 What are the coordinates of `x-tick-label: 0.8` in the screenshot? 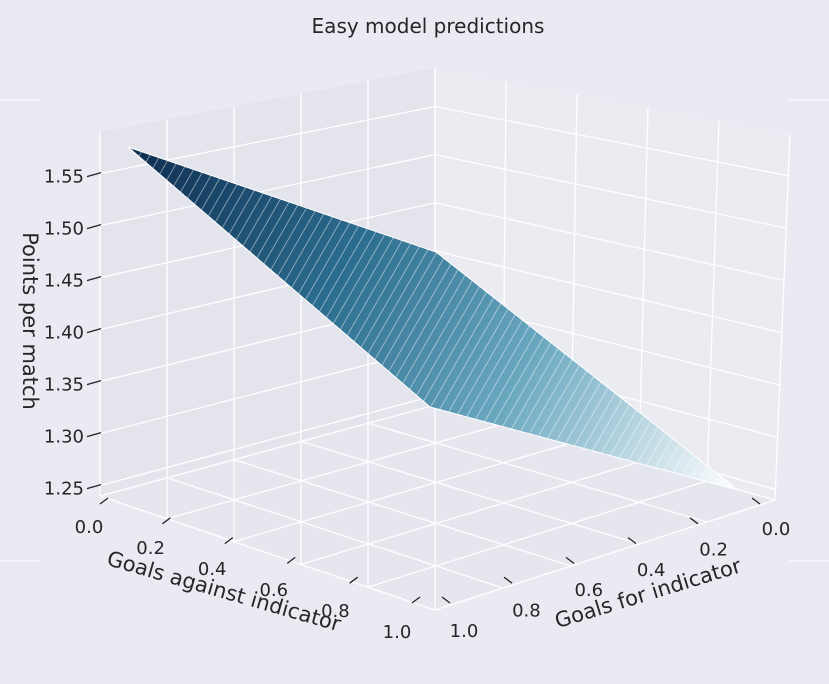 It's located at (335, 611).